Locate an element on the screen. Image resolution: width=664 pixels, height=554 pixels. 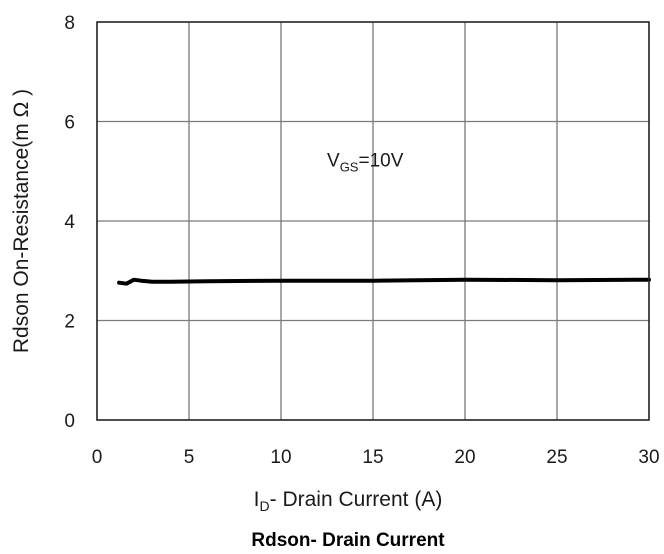
series-line is located at coordinates (384, 281).